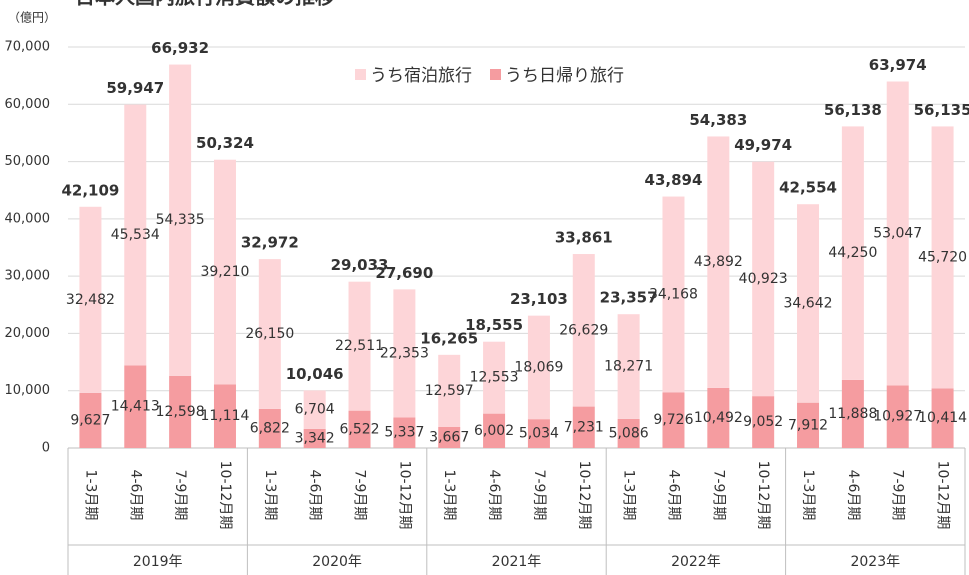 The height and width of the screenshot is (575, 969). What do you see at coordinates (28, 333) in the screenshot?
I see `y-tick-label: 20,000` at bounding box center [28, 333].